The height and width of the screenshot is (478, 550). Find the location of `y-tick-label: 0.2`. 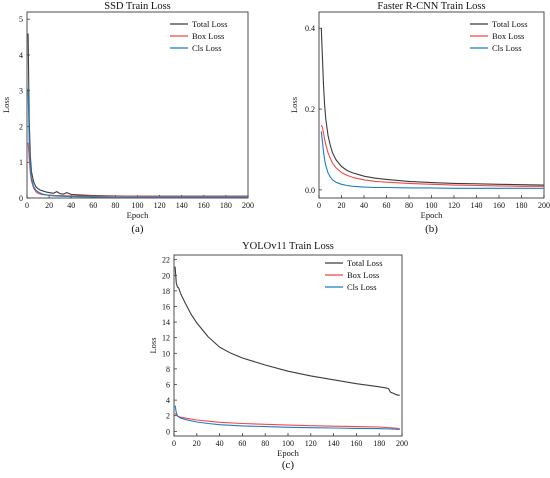

y-tick-label: 0.2 is located at coordinates (310, 109).